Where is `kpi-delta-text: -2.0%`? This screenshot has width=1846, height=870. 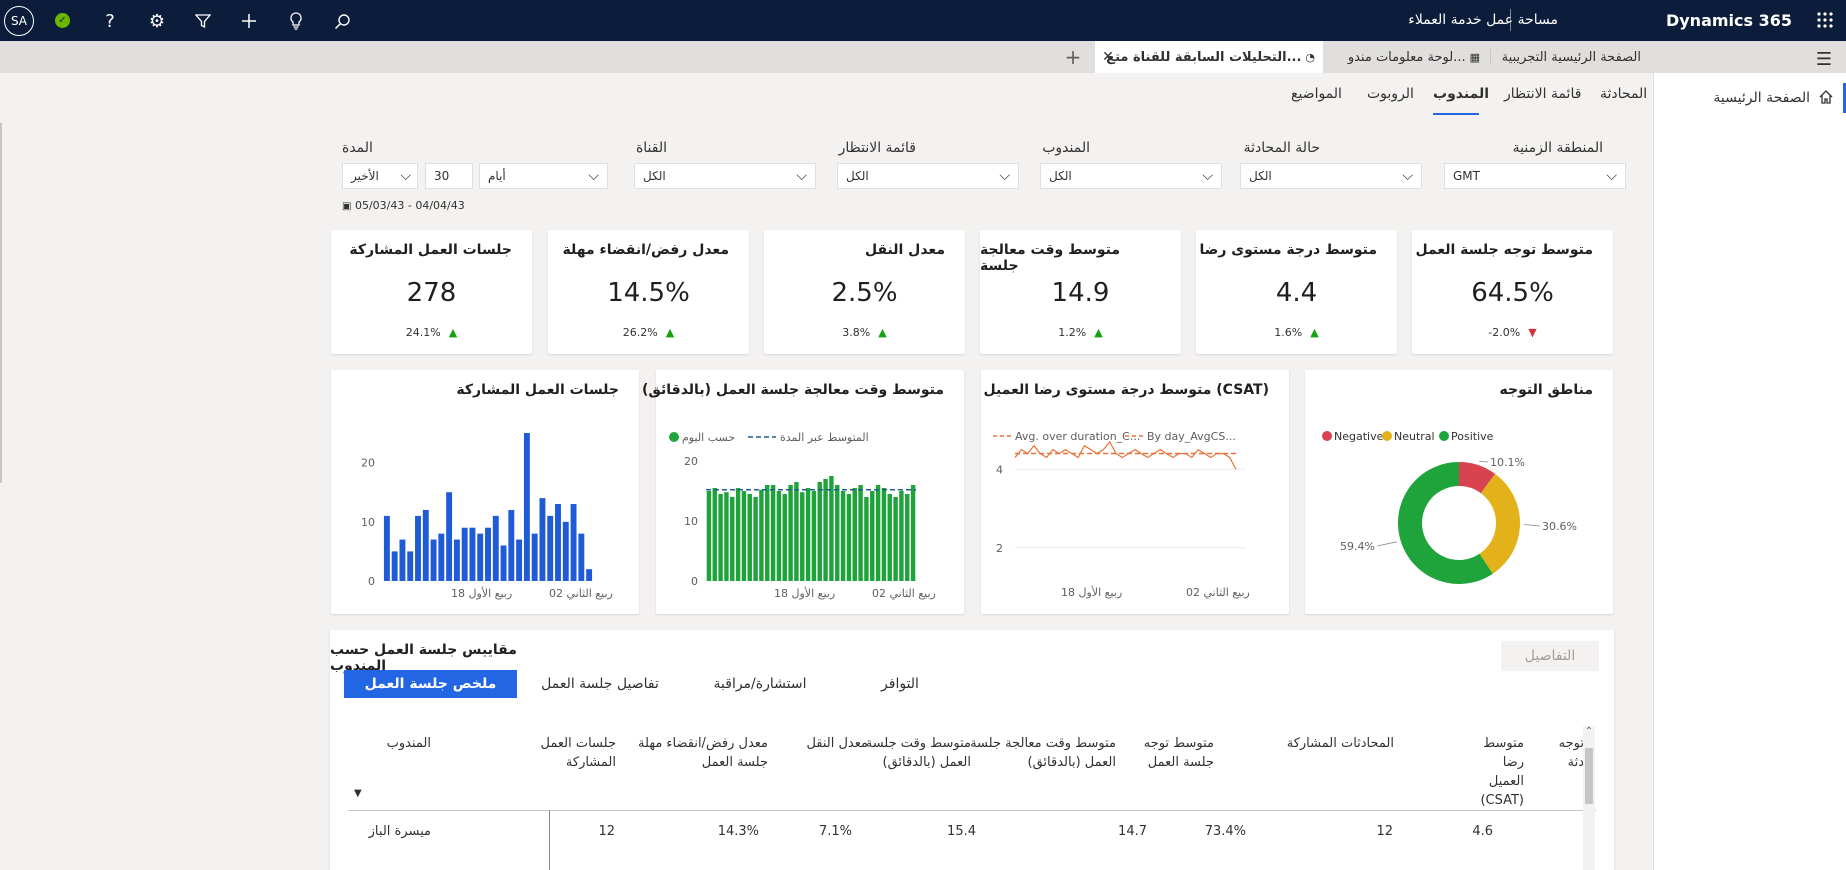
kpi-delta-text: -2.0% is located at coordinates (1504, 332).